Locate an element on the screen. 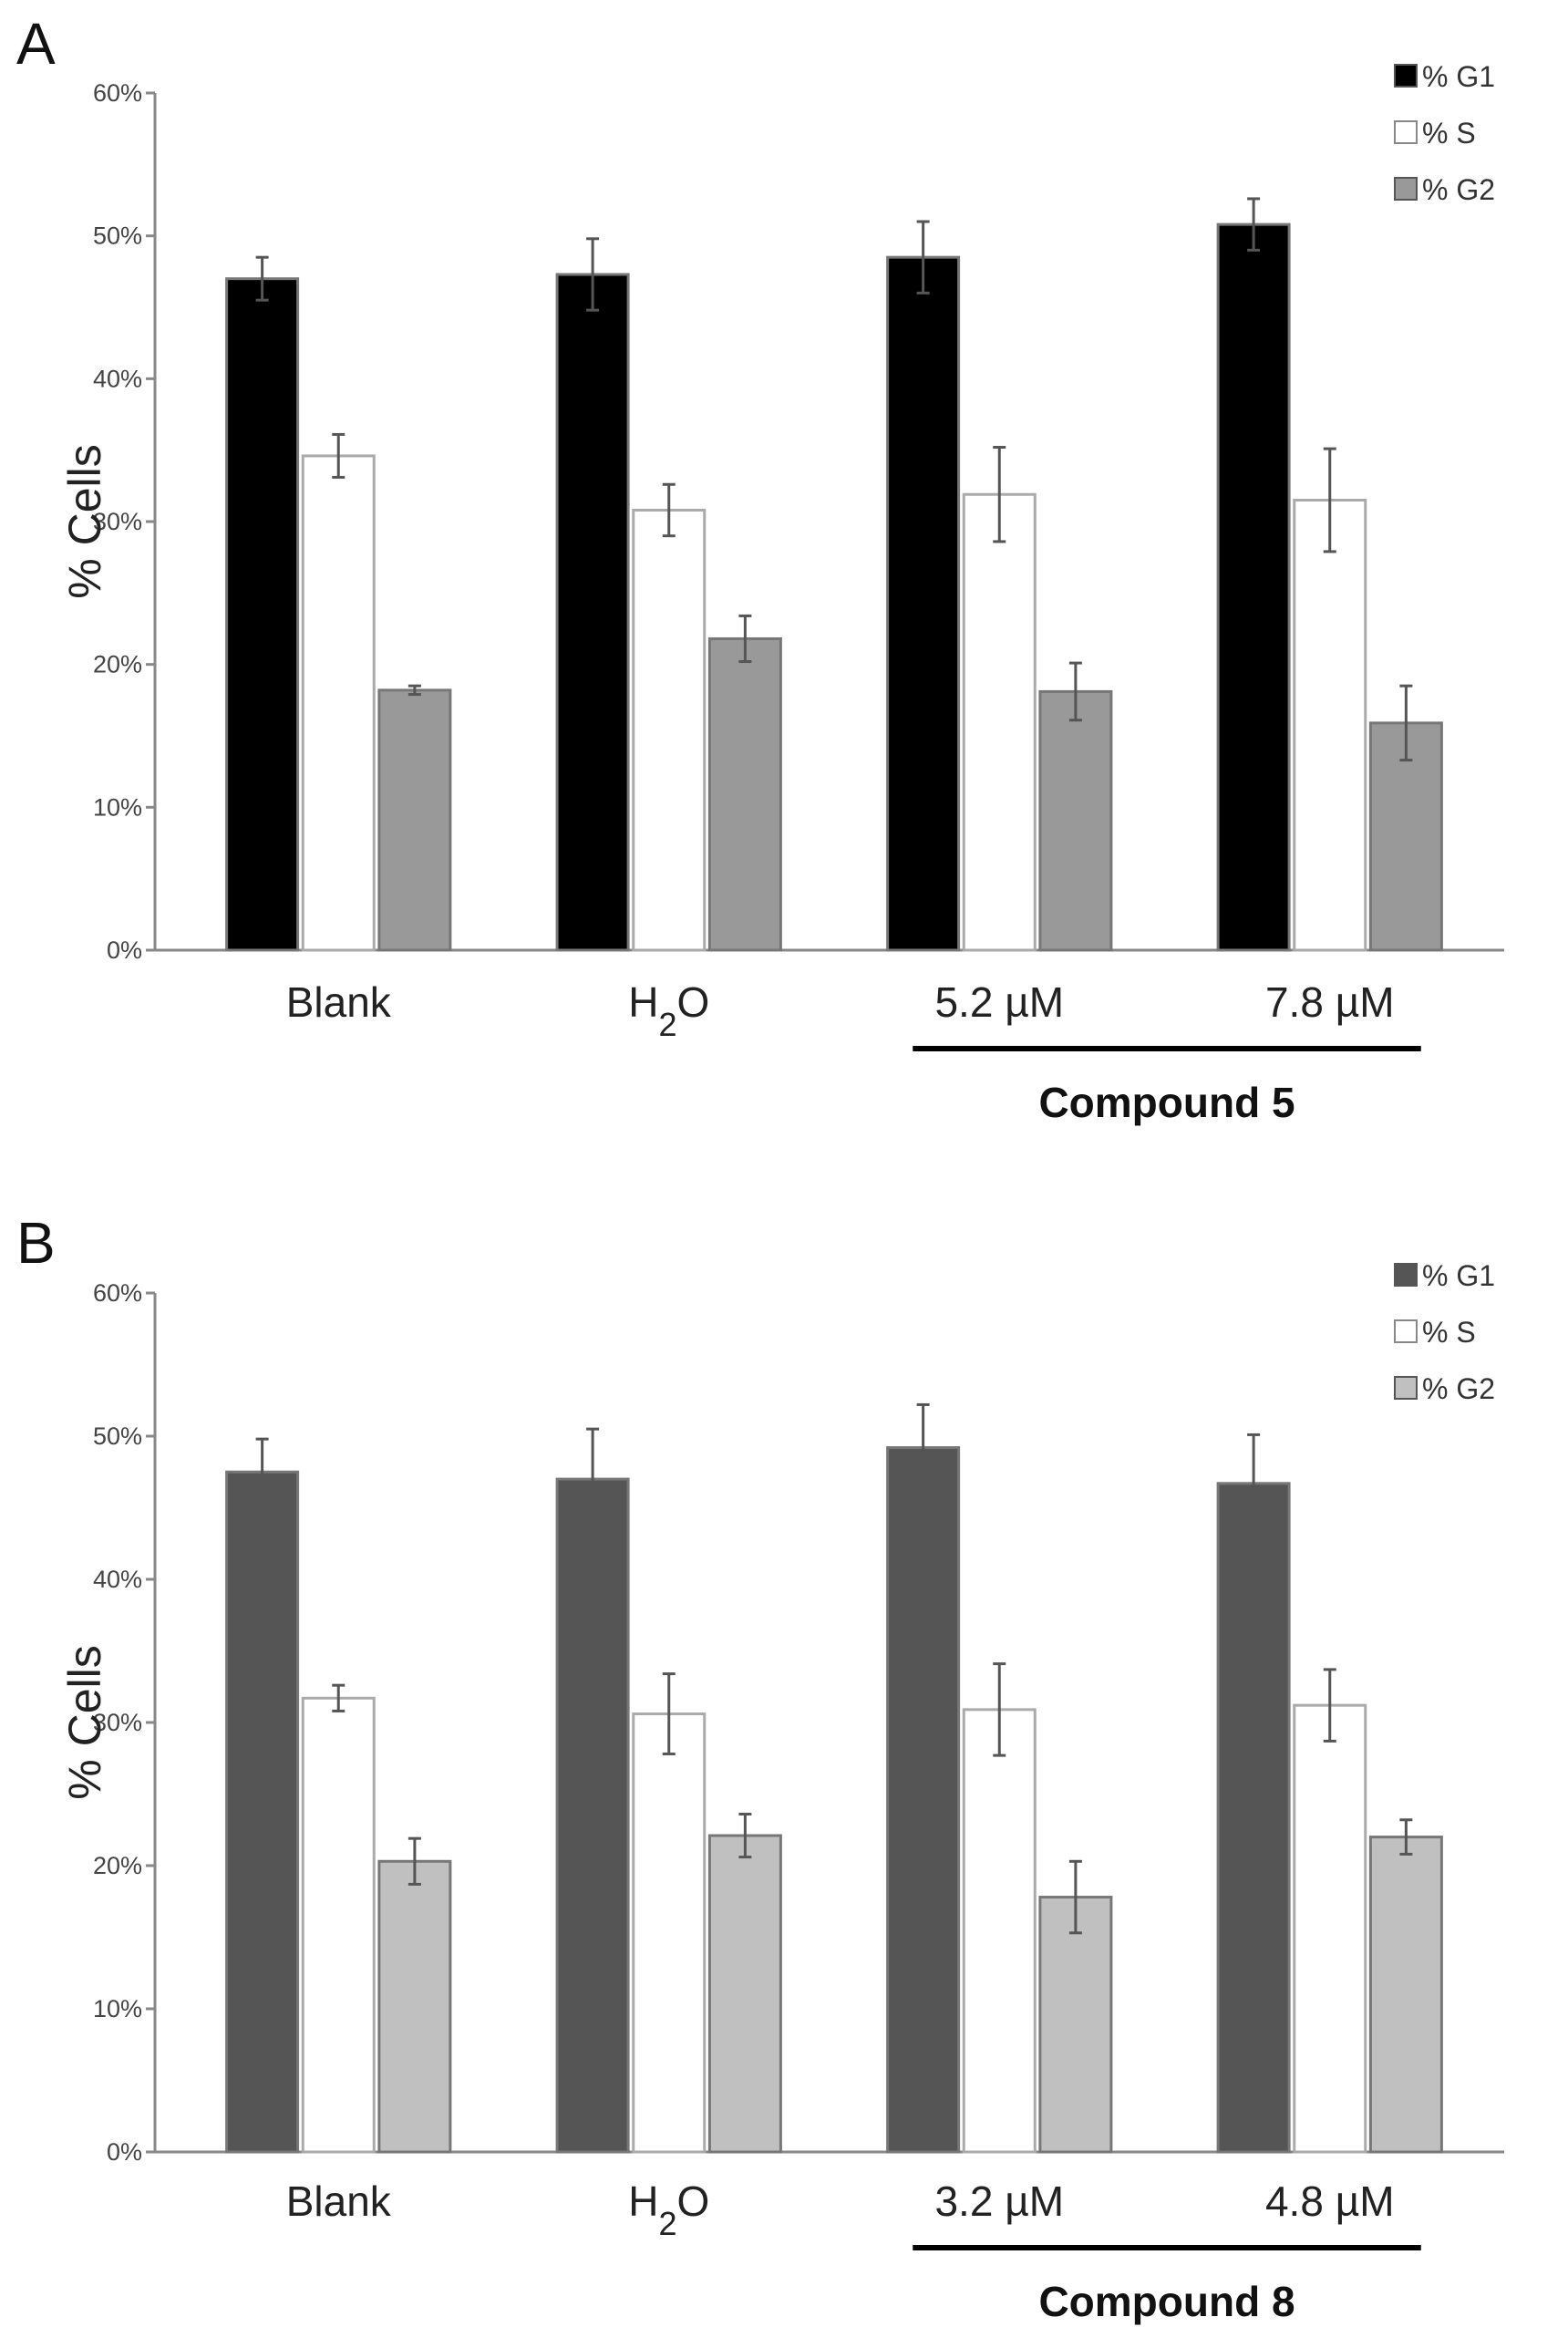 The height and width of the screenshot is (2348, 1568). bar-g2-4-8-m is located at coordinates (1405, 1995).